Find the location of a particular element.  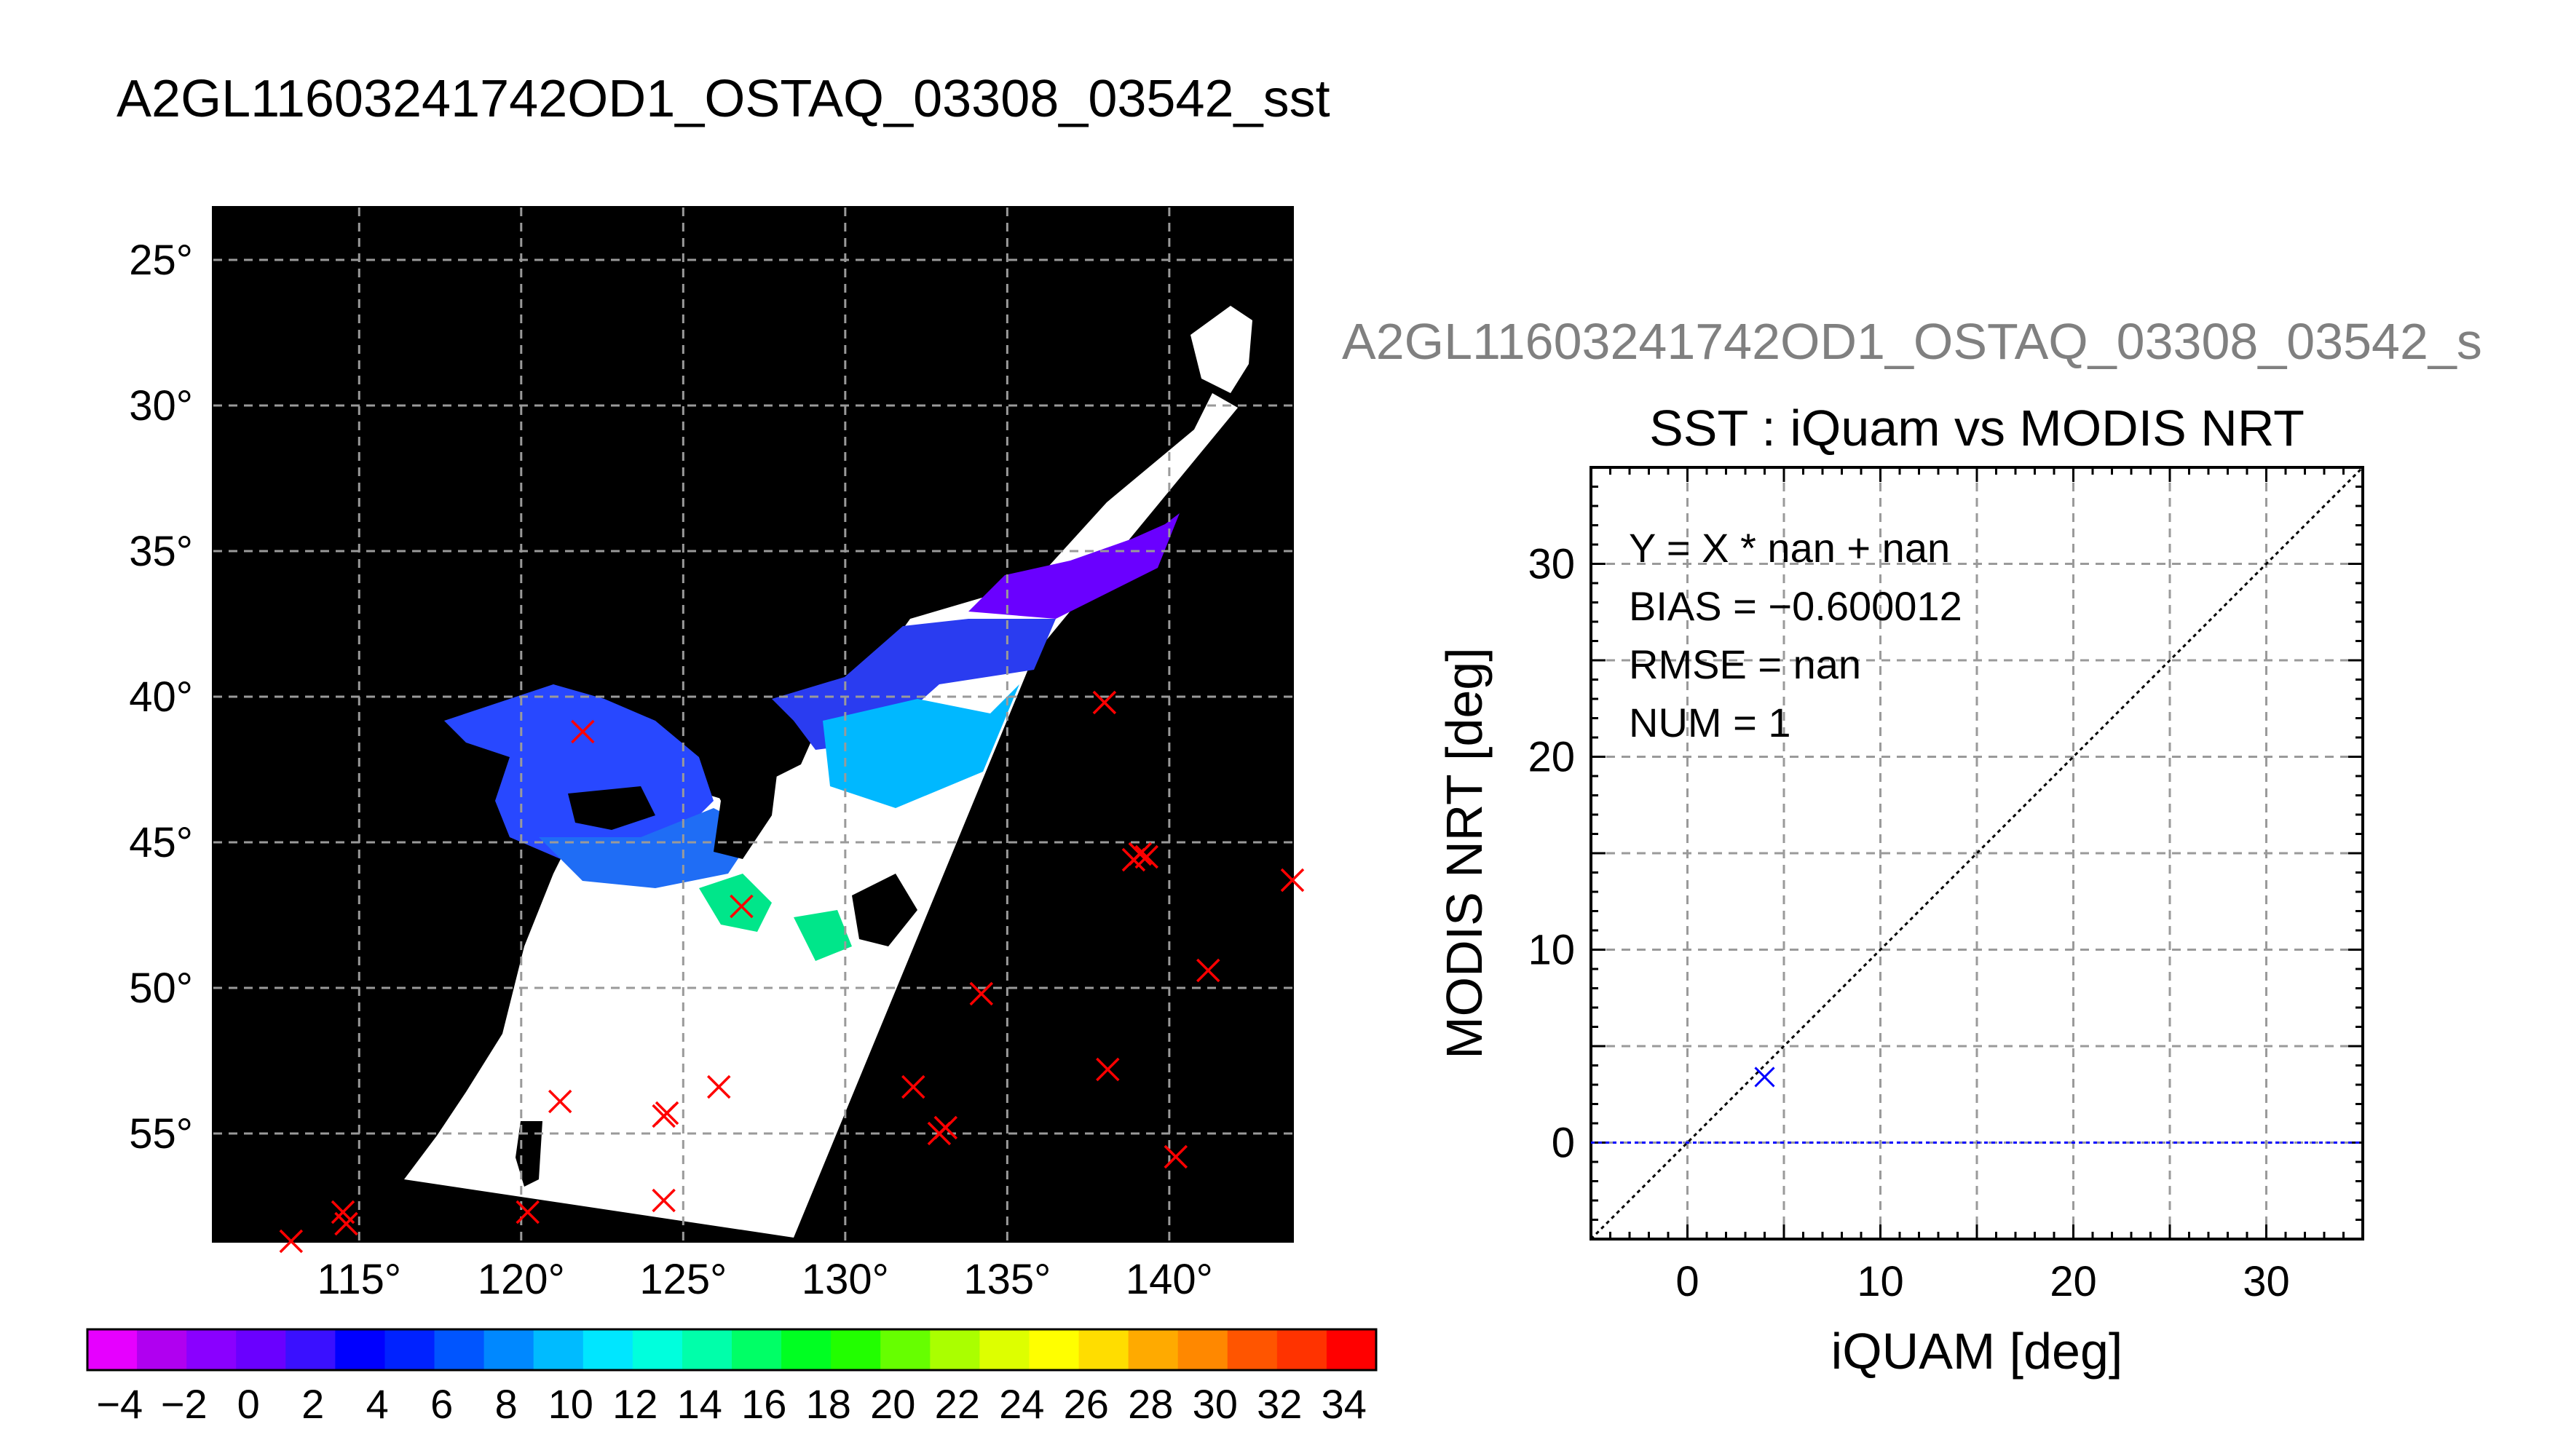

lat-tick-label: 50° is located at coordinates (161, 988).